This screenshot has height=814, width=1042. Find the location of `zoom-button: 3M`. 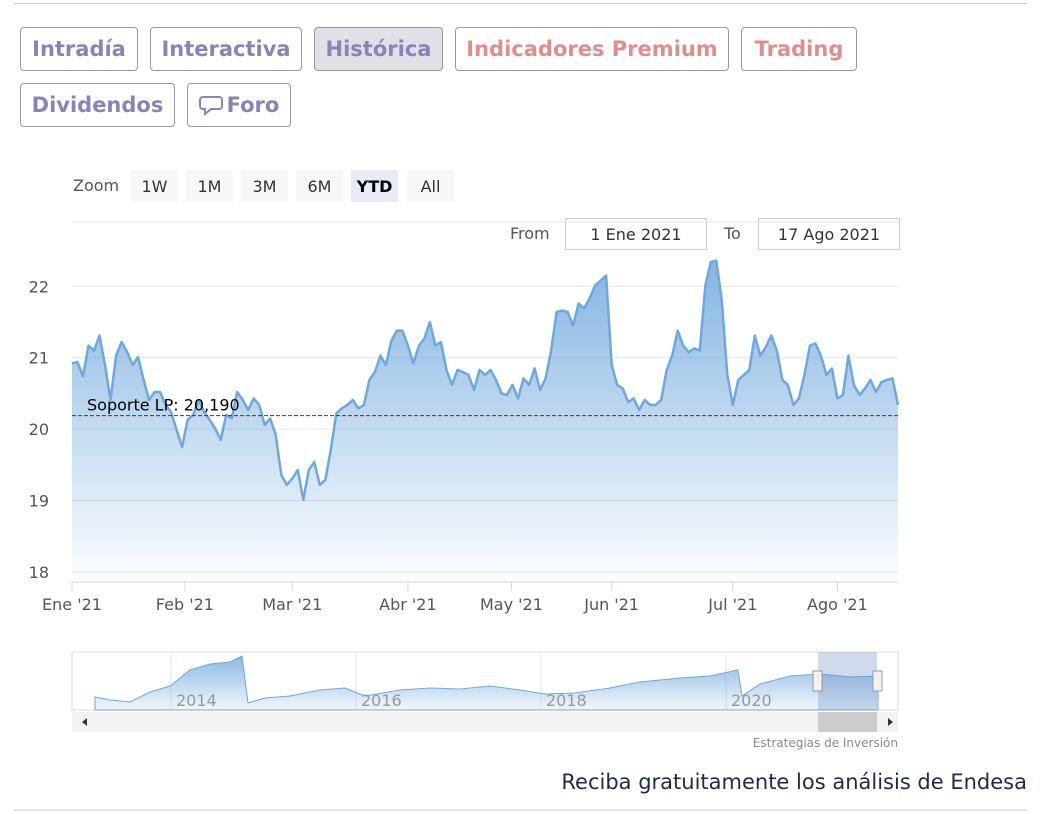

zoom-button: 3M is located at coordinates (264, 186).